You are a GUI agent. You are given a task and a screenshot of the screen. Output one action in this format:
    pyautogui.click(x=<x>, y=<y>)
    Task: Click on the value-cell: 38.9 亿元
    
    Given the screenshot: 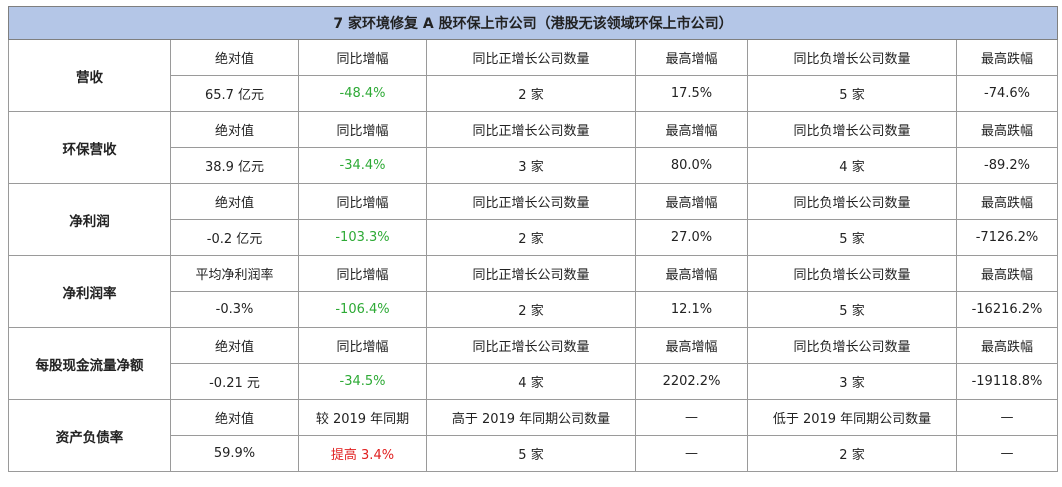 What is the action you would take?
    pyautogui.click(x=234, y=165)
    